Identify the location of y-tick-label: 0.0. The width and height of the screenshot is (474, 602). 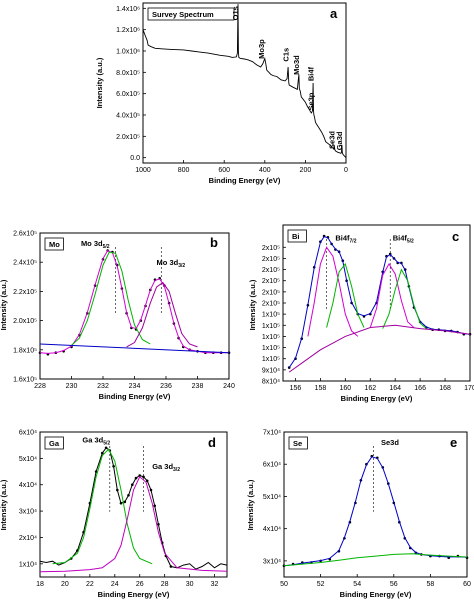
(135, 158).